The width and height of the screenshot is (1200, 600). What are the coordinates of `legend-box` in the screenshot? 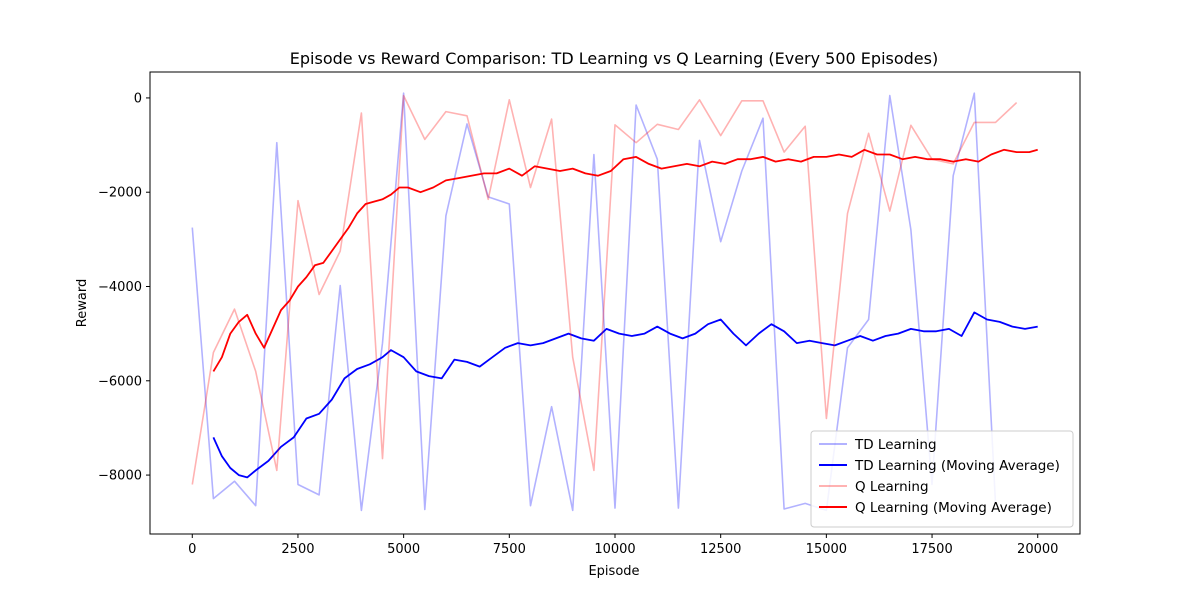 It's located at (942, 479).